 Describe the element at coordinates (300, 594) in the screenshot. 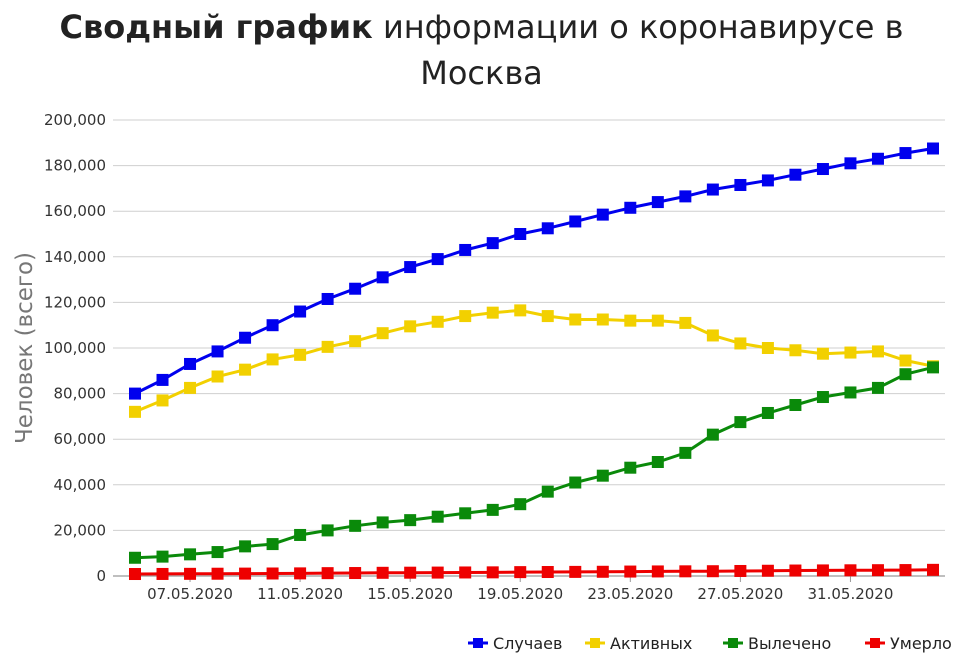

I see `x-tick-label: 11.05.2020` at that location.